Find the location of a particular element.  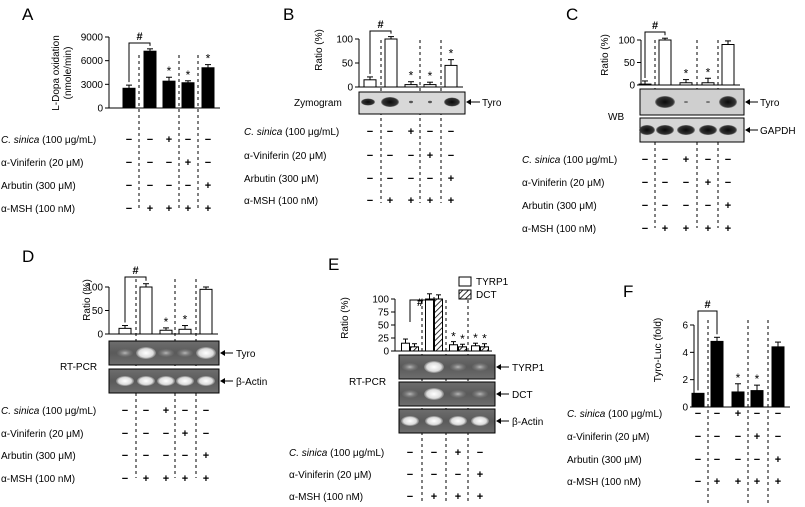

legend-swatch-hatched is located at coordinates (465, 294).